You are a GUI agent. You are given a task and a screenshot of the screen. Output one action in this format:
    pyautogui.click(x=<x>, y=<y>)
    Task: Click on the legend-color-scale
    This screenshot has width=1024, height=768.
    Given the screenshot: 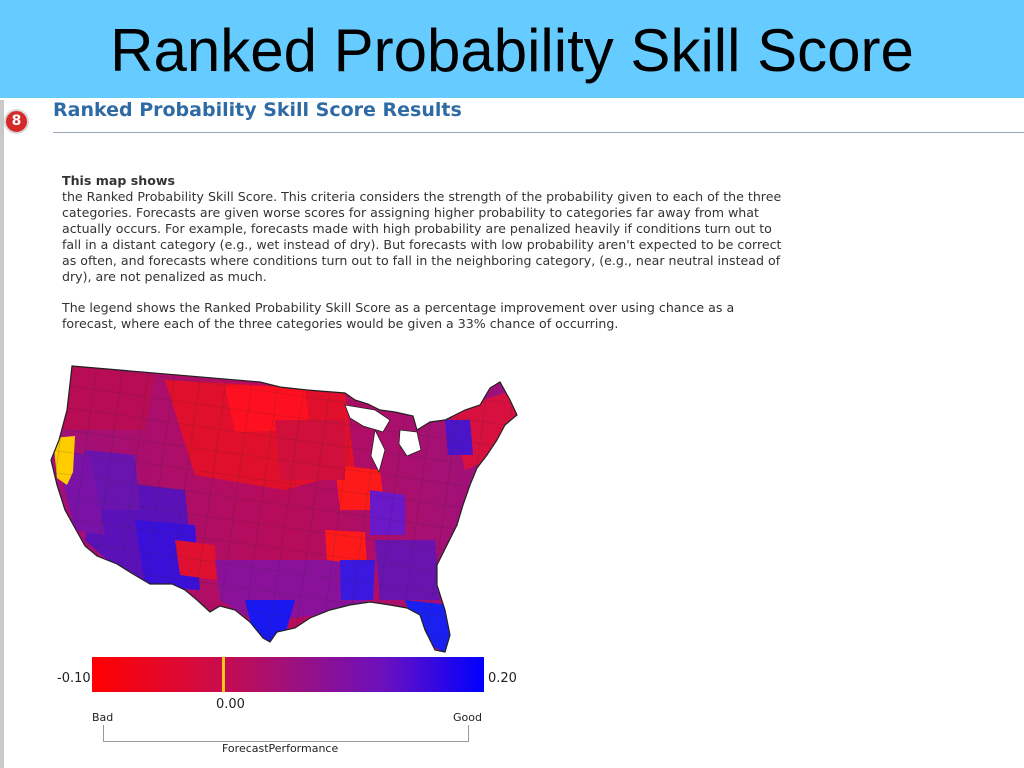 What is the action you would take?
    pyautogui.click(x=288, y=674)
    